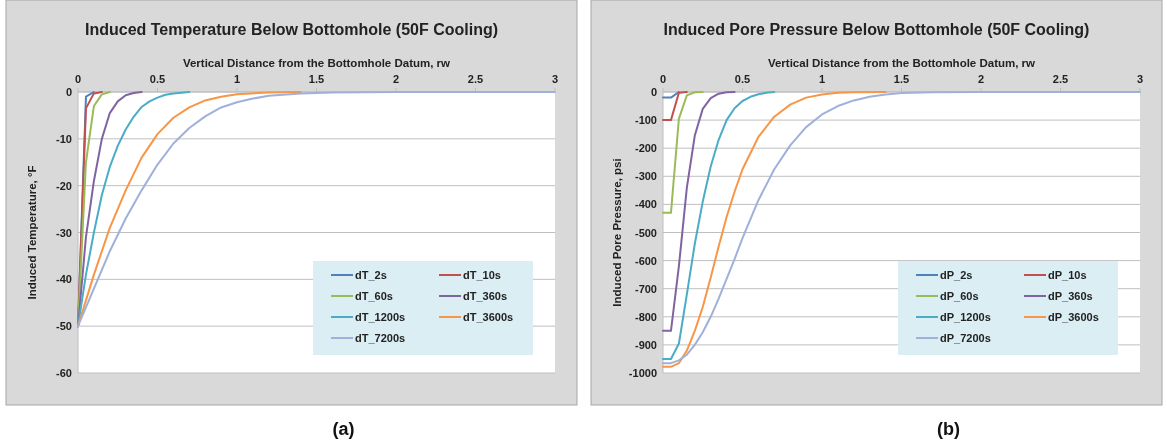 Image resolution: width=1167 pixels, height=442 pixels. I want to click on y-tick-label: -50, so click(64, 326).